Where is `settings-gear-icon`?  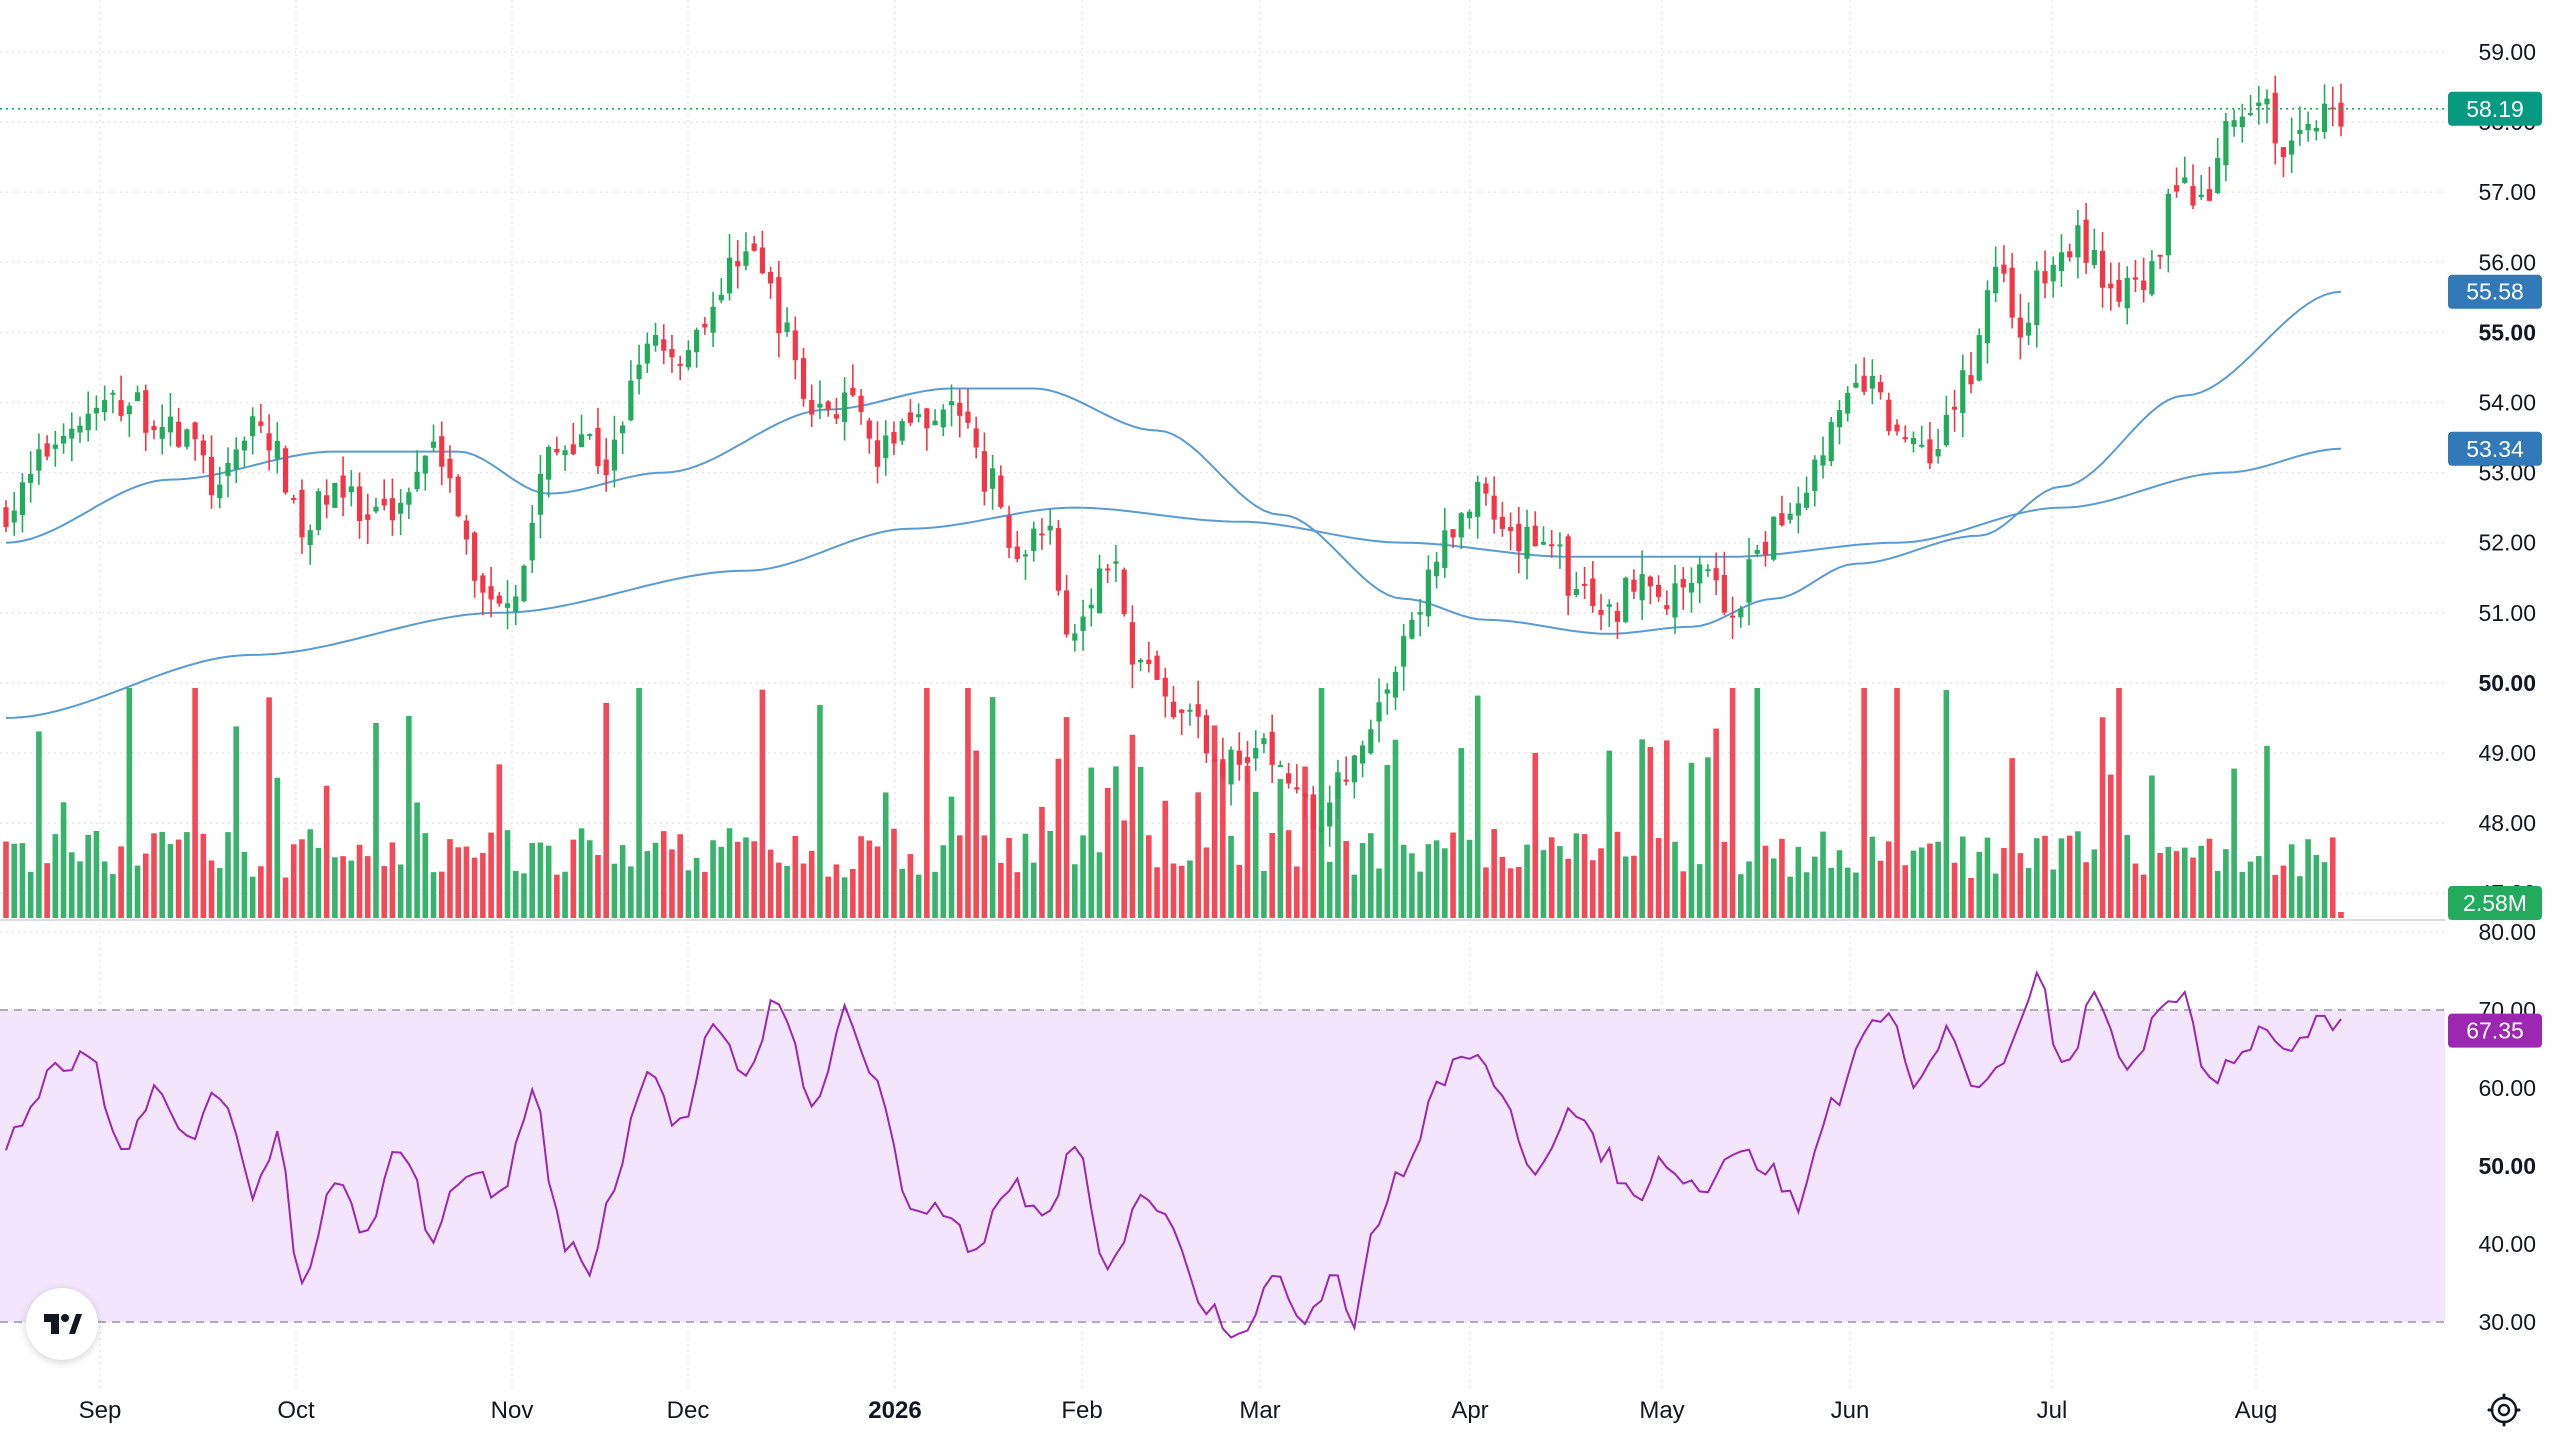 settings-gear-icon is located at coordinates (2504, 1410).